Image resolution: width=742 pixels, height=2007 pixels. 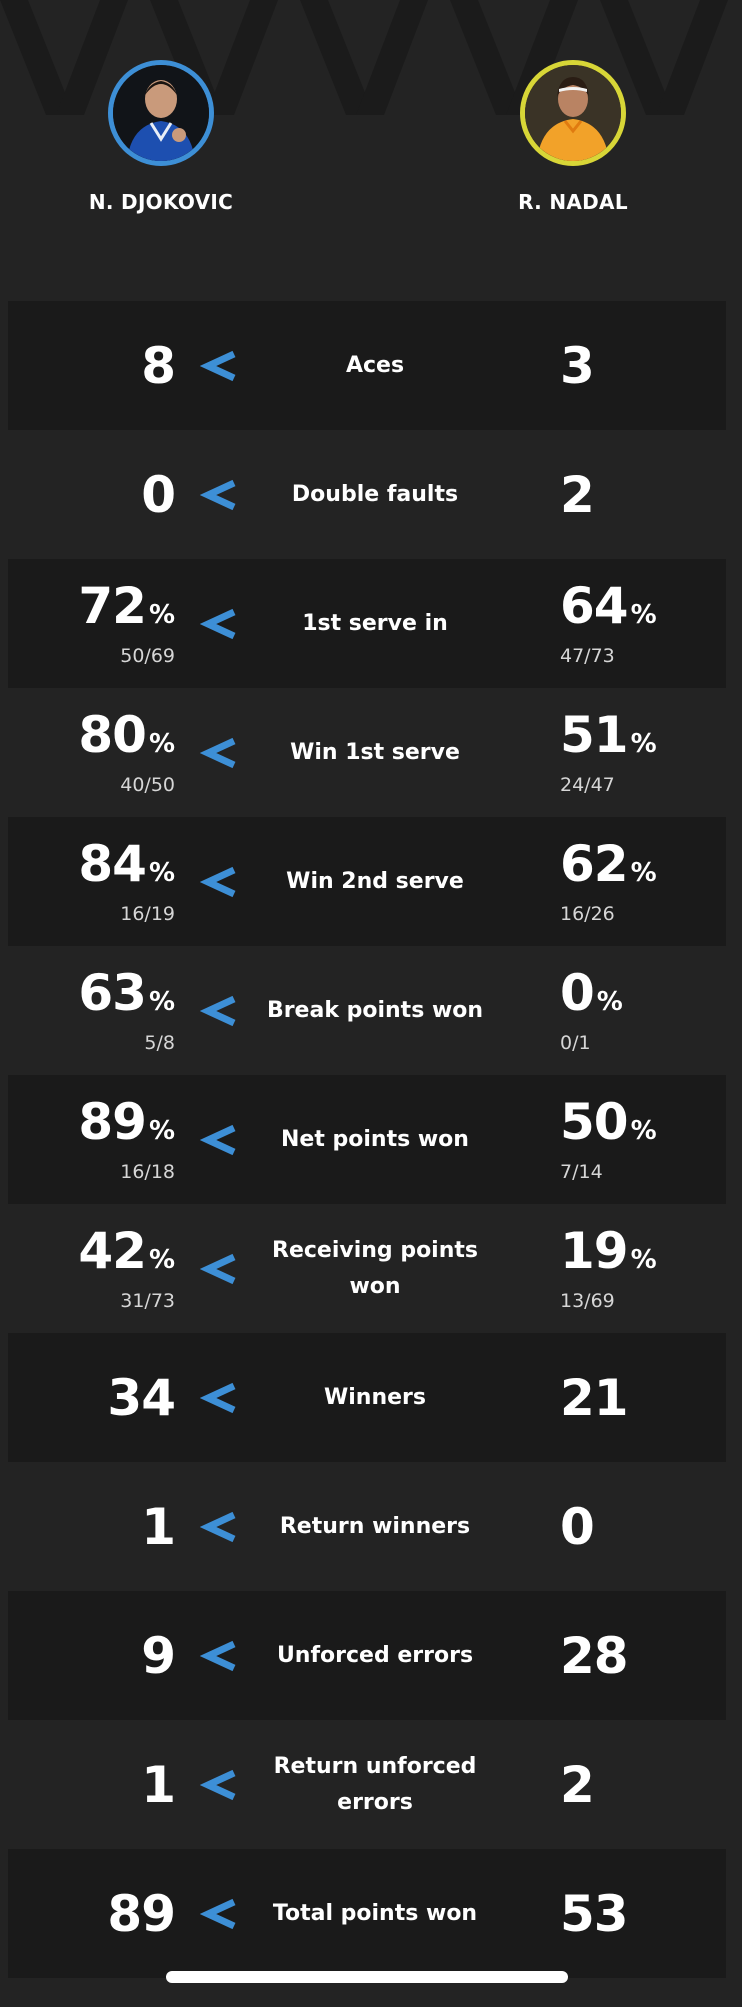 I want to click on stat-label: Break points won, so click(x=375, y=1010).